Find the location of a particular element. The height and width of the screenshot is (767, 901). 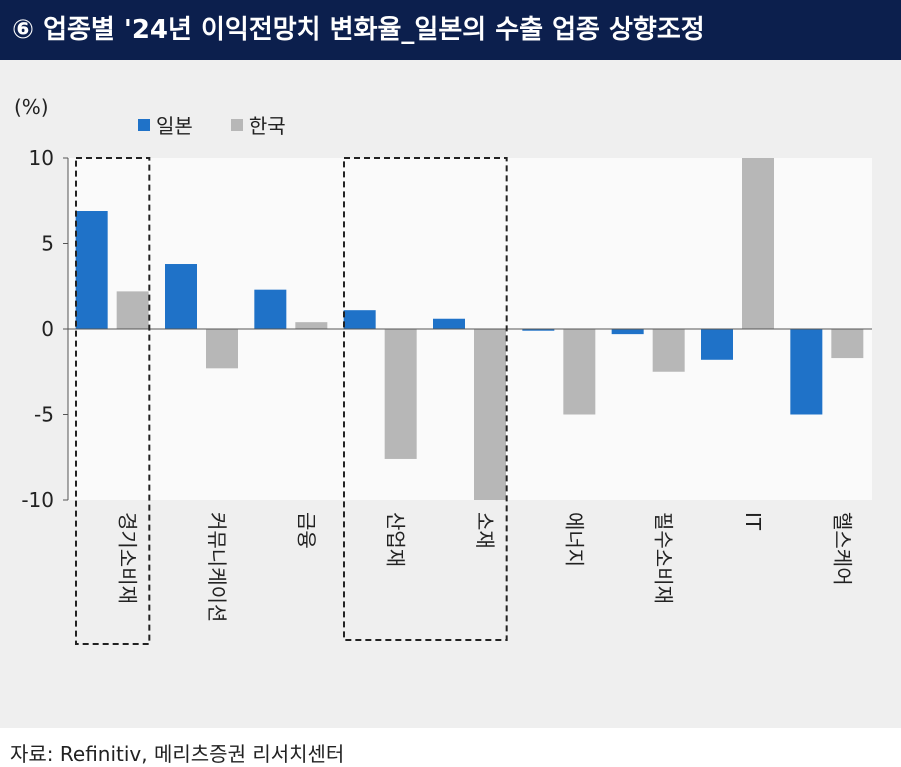

x-category-label: 커뮤니케이션 is located at coordinates (217, 567).